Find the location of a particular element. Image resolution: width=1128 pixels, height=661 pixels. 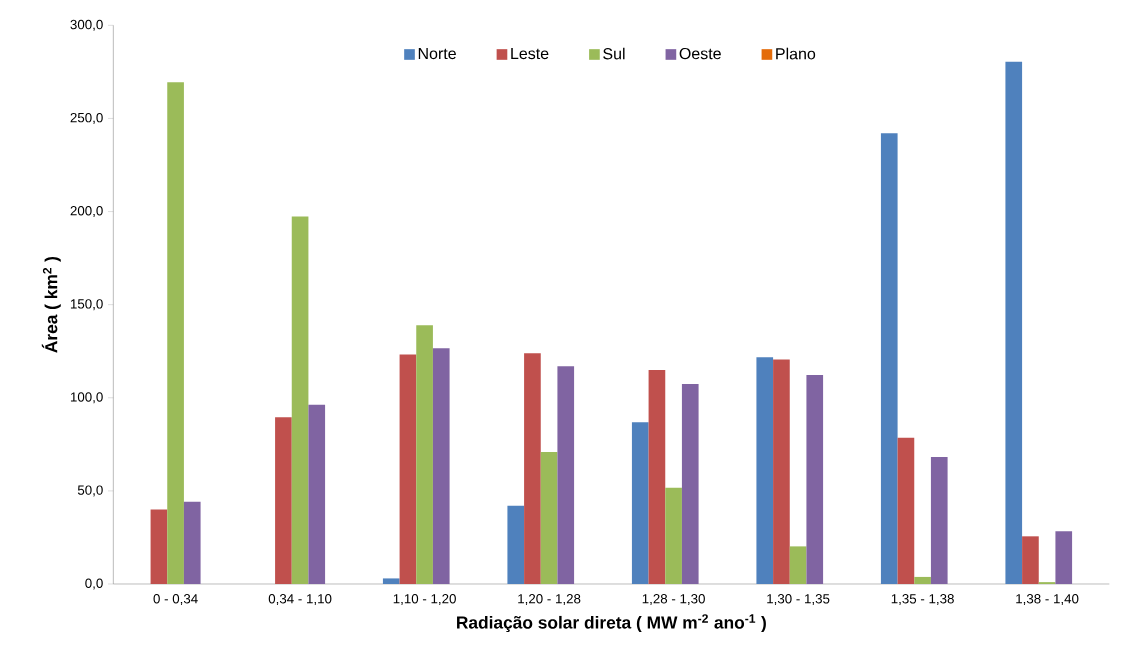

x-tick-label: 1,30 - 1,35 is located at coordinates (798, 600).